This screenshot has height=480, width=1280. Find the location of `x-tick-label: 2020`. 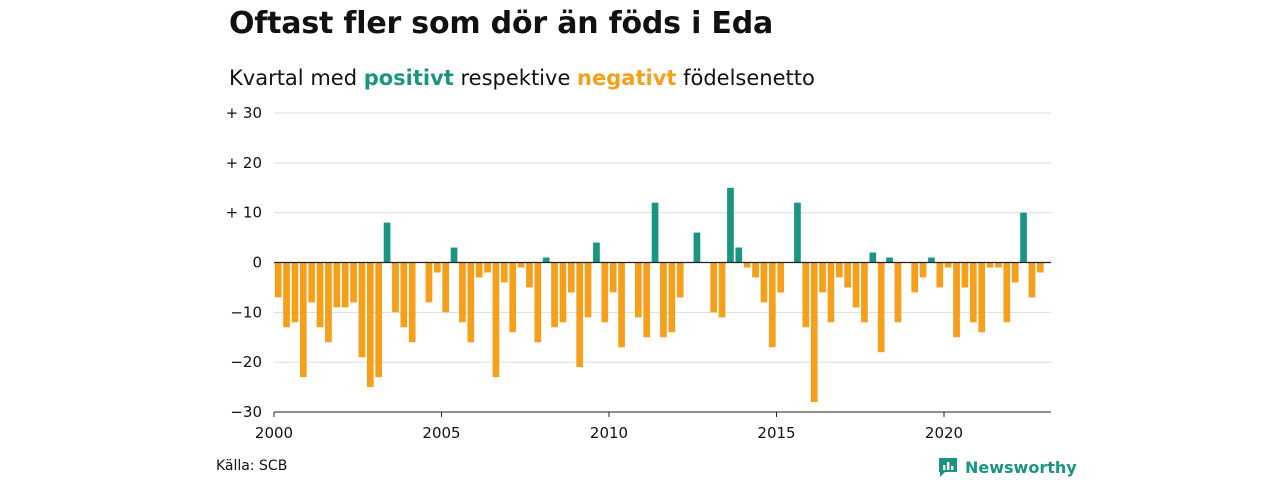

x-tick-label: 2020 is located at coordinates (944, 433).